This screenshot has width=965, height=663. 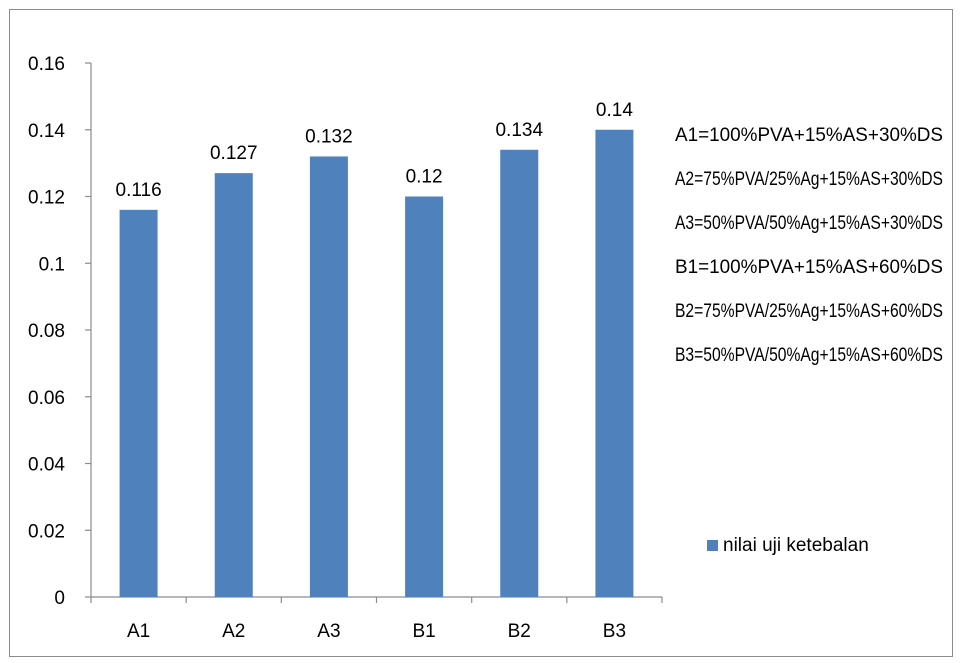 What do you see at coordinates (46, 198) in the screenshot?
I see `y-tick-label: 0.12` at bounding box center [46, 198].